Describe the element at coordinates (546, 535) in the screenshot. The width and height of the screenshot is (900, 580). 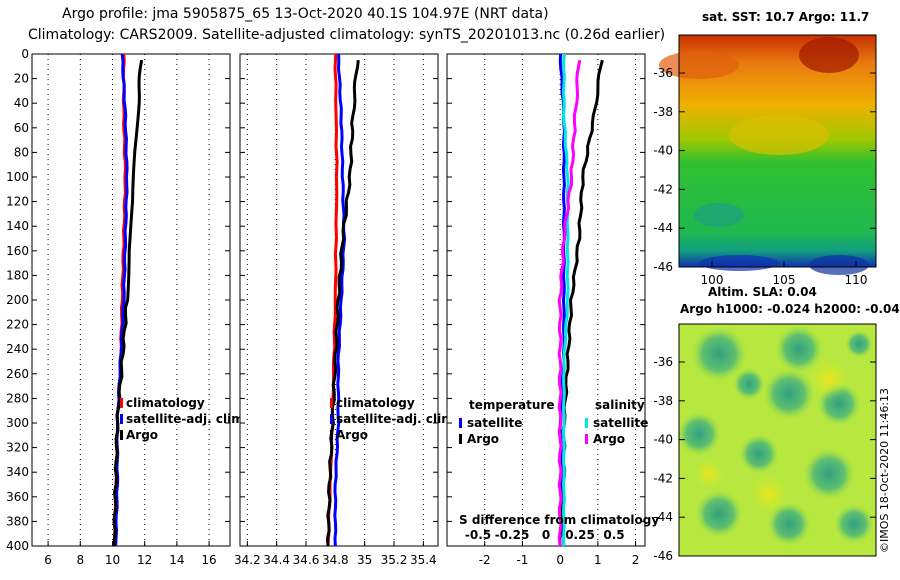
I see `s-tick-label: 0` at that location.